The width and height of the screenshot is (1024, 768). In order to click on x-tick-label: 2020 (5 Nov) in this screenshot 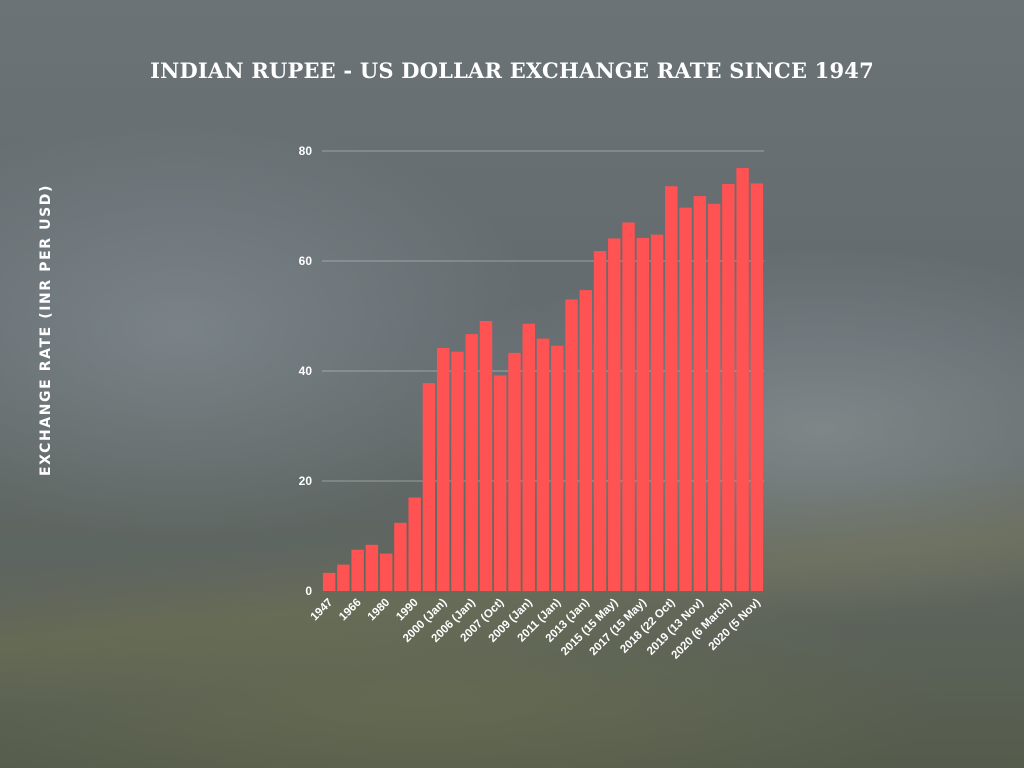, I will do `click(735, 625)`.